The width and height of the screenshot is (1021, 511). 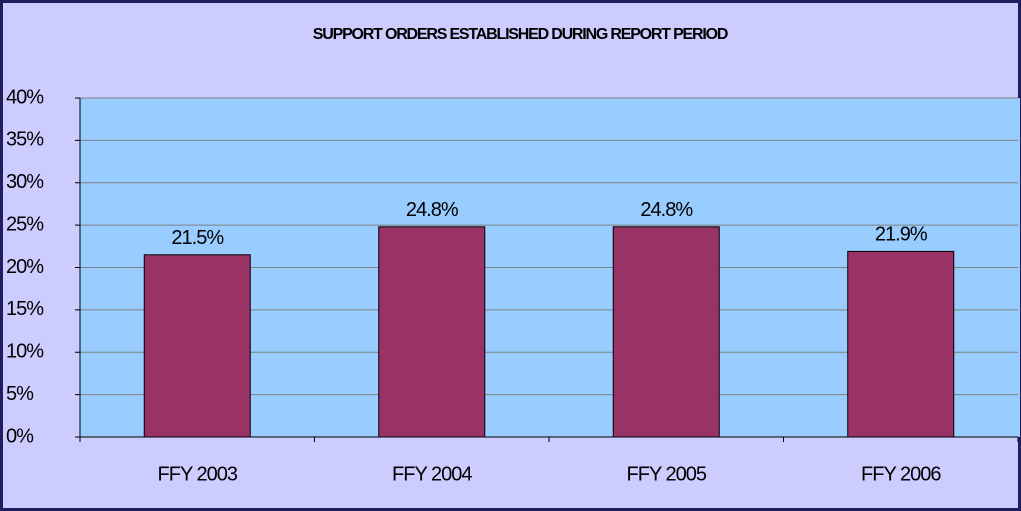 I want to click on x-tick-label: FFY 2006, so click(x=901, y=474).